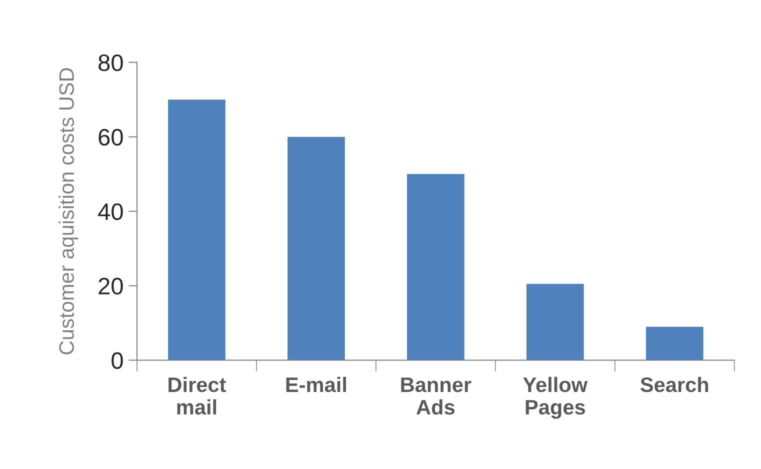 The width and height of the screenshot is (761, 469). What do you see at coordinates (197, 395) in the screenshot?
I see `x-tick-label: Direct mail` at bounding box center [197, 395].